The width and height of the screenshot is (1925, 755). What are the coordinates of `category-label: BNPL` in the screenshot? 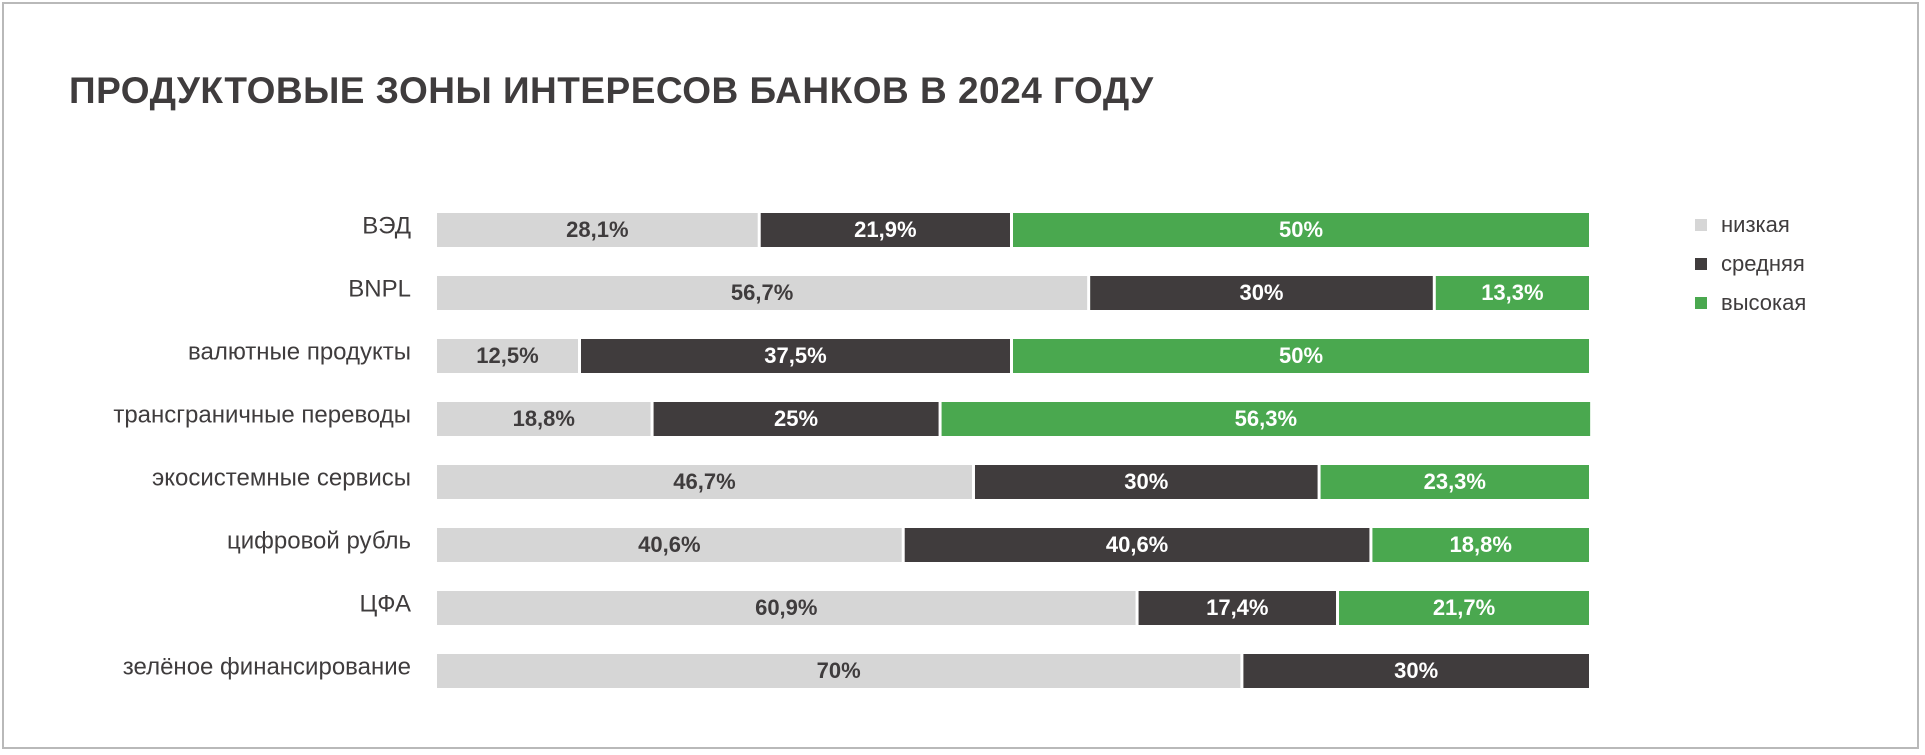 It's located at (379, 288).